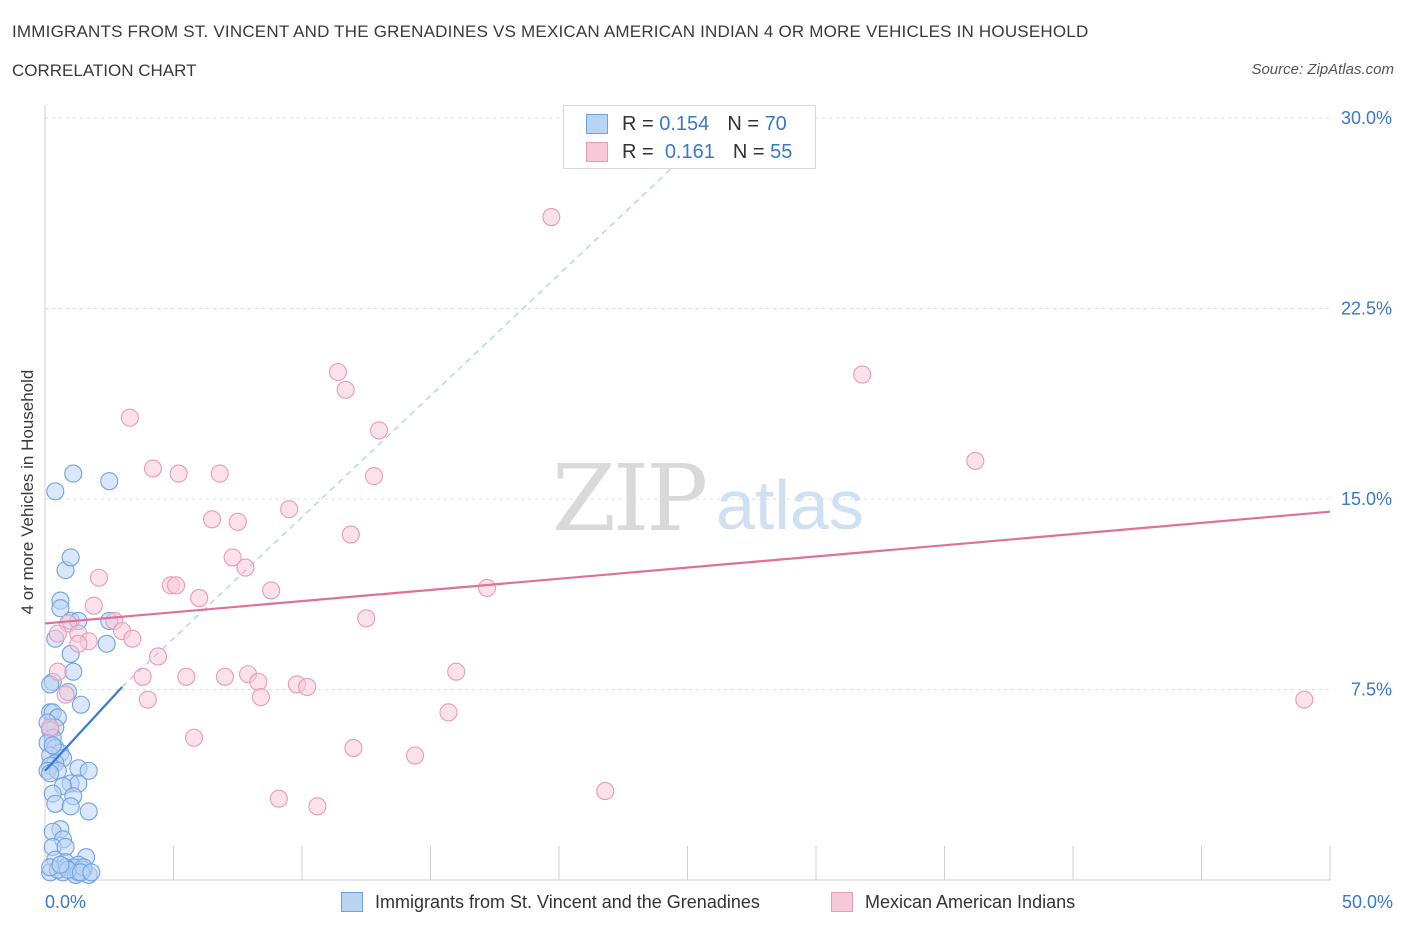  Describe the element at coordinates (970, 901) in the screenshot. I see `bottom-legend-label-series2: Mexican American Indians` at that location.